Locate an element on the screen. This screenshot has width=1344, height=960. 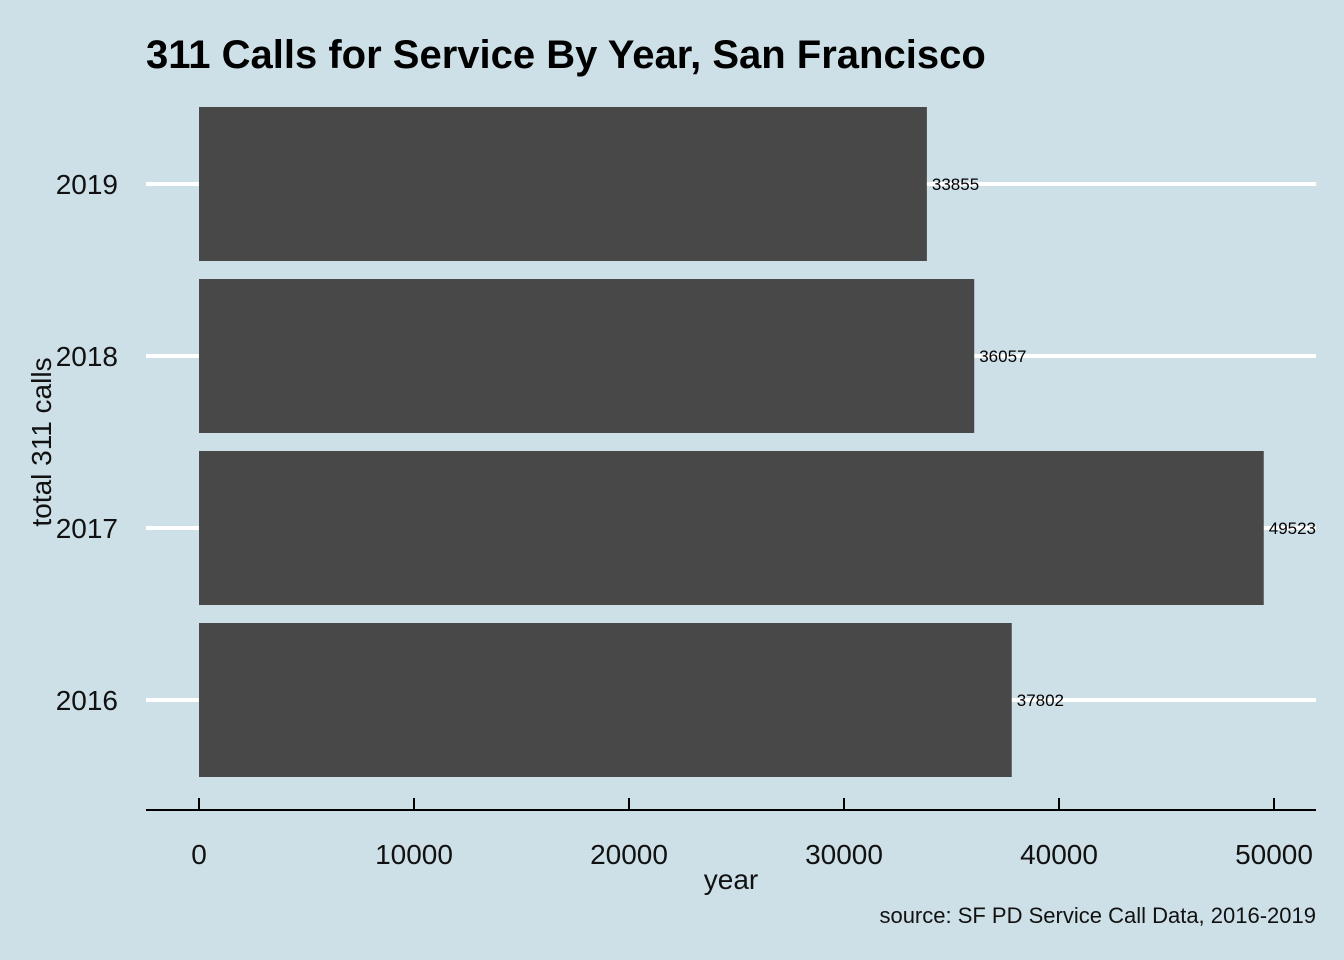
data-label-2019: 33855 is located at coordinates (955, 184).